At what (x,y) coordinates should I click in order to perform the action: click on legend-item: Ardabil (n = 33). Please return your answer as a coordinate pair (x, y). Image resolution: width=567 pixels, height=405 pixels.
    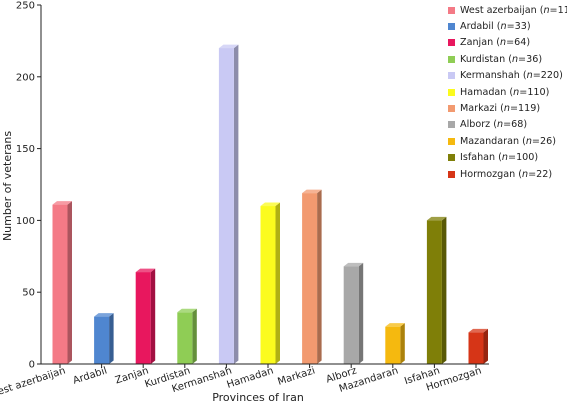
    Looking at the image, I should click on (507, 26).